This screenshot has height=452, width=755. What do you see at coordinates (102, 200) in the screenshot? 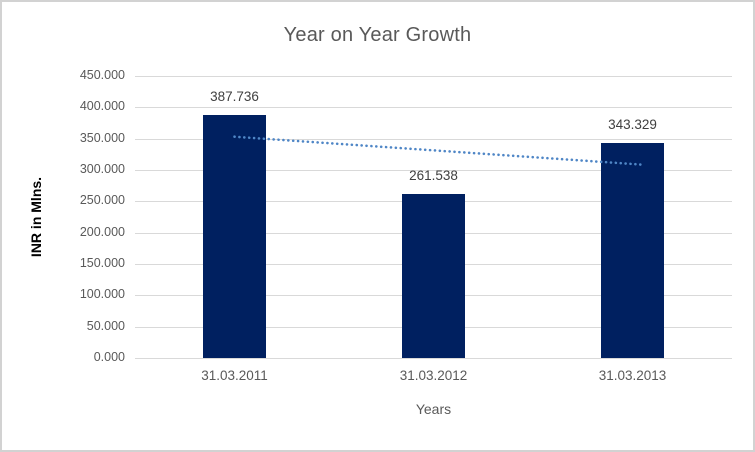
I see `y-axis-tick-label: 250.000` at bounding box center [102, 200].